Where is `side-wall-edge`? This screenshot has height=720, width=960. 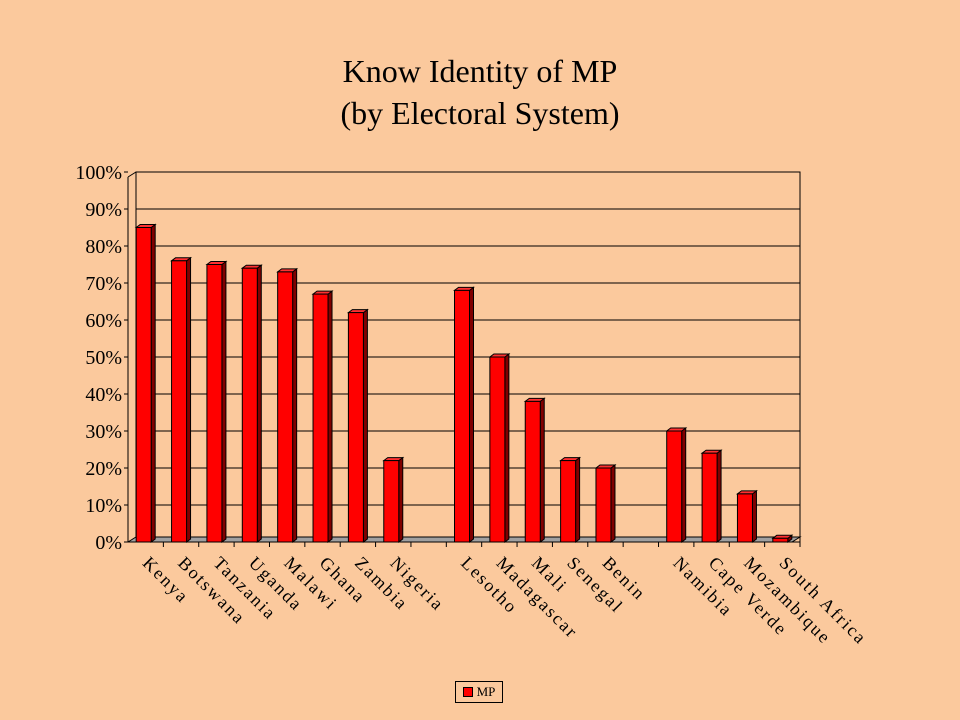
side-wall-edge is located at coordinates (132, 174).